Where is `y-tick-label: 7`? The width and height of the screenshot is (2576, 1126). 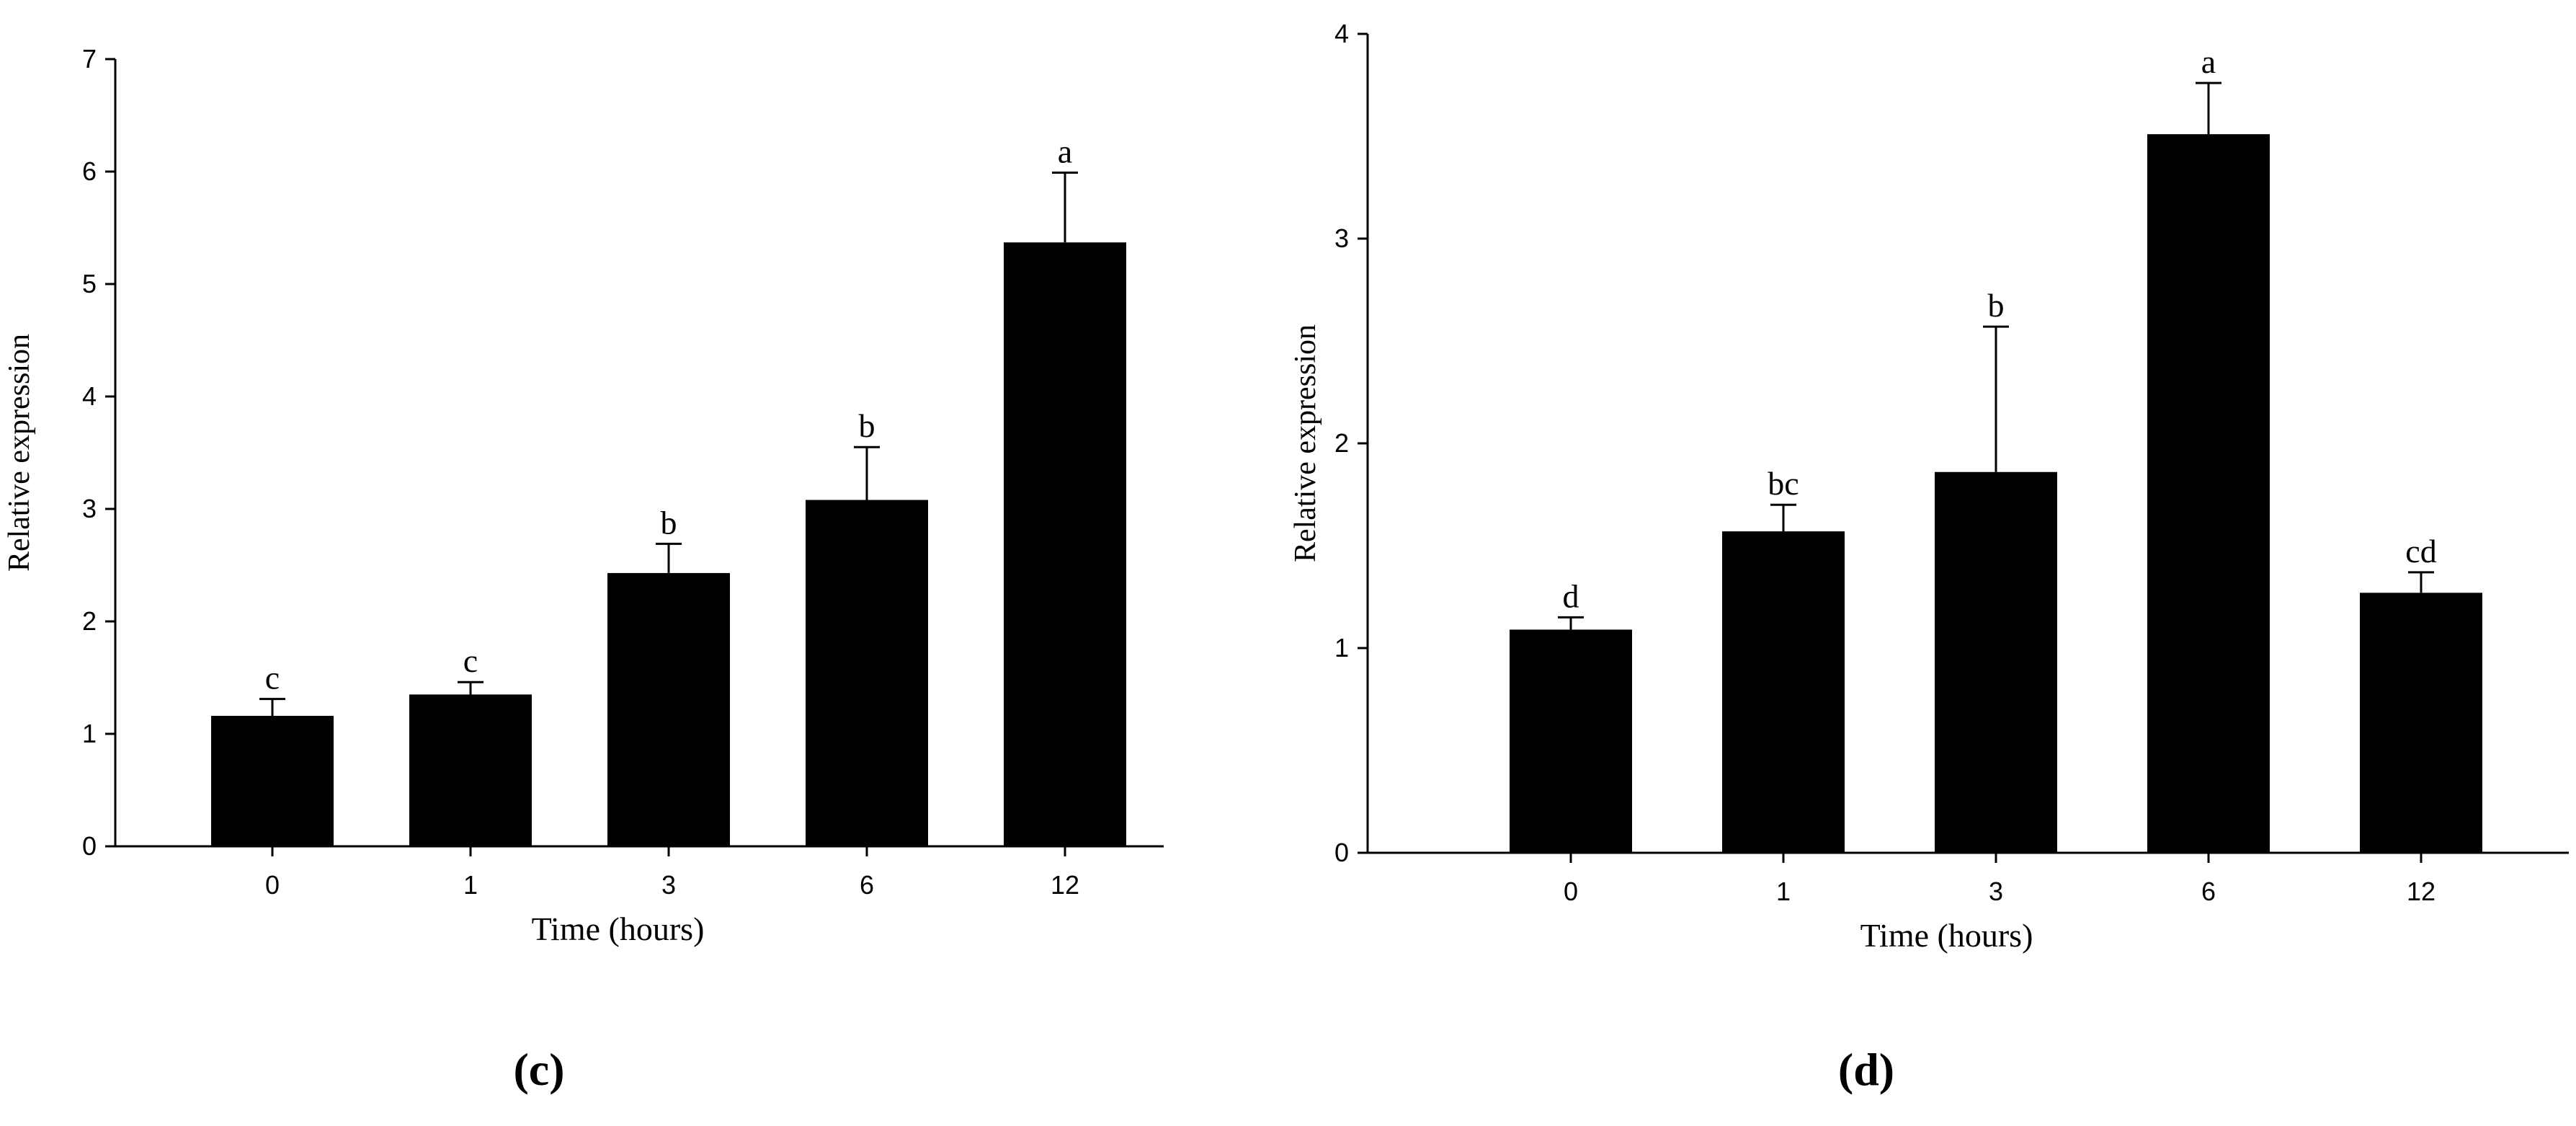 y-tick-label: 7 is located at coordinates (89, 59).